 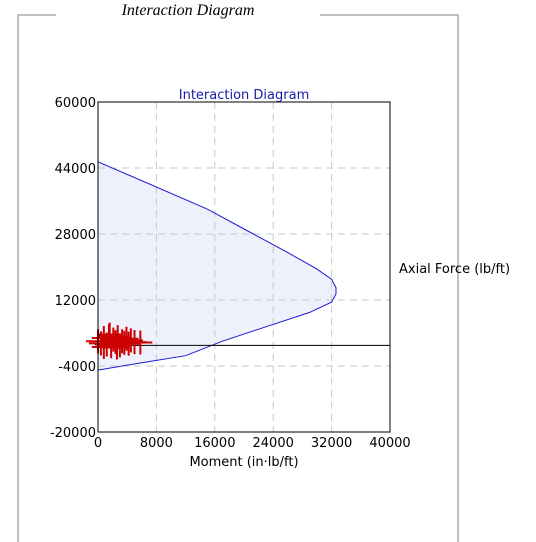 I want to click on x-tick-label: 24000, so click(x=273, y=443).